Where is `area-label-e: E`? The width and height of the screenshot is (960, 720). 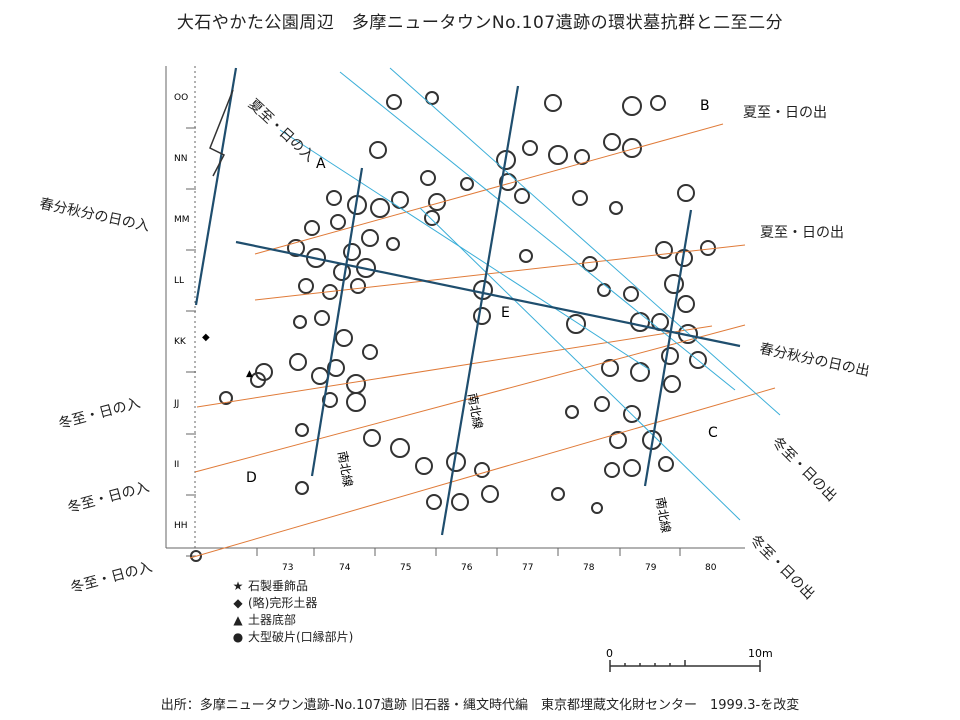
area-label-e: E is located at coordinates (505, 313).